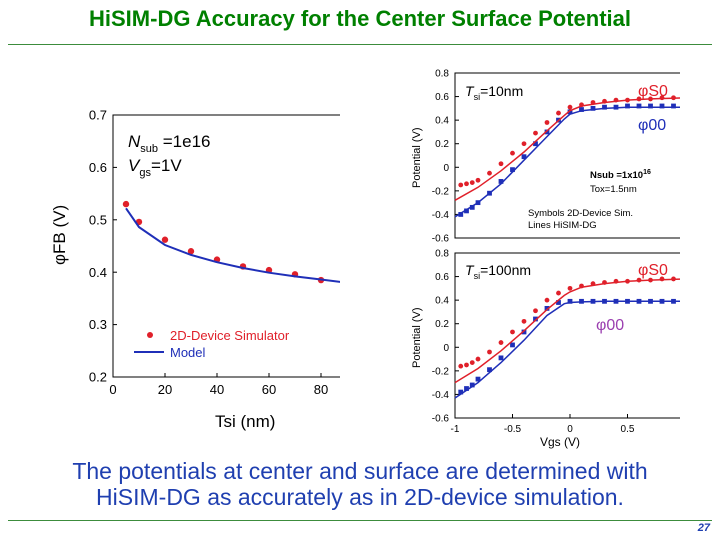 The width and height of the screenshot is (720, 540). I want to click on y-tick-label: 0, so click(446, 168).